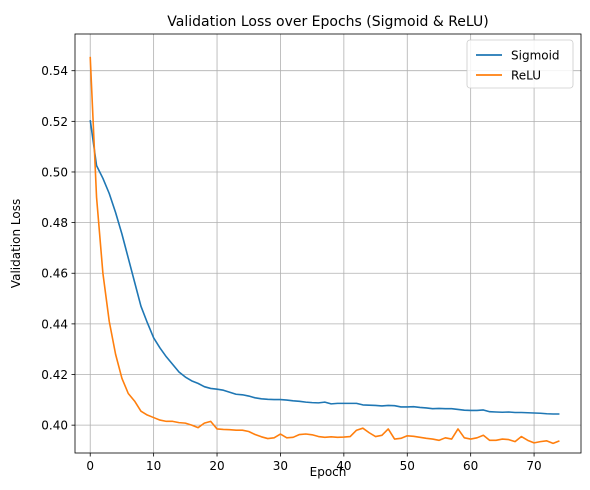  Describe the element at coordinates (54, 426) in the screenshot. I see `y-tick-label: 0.40` at that location.